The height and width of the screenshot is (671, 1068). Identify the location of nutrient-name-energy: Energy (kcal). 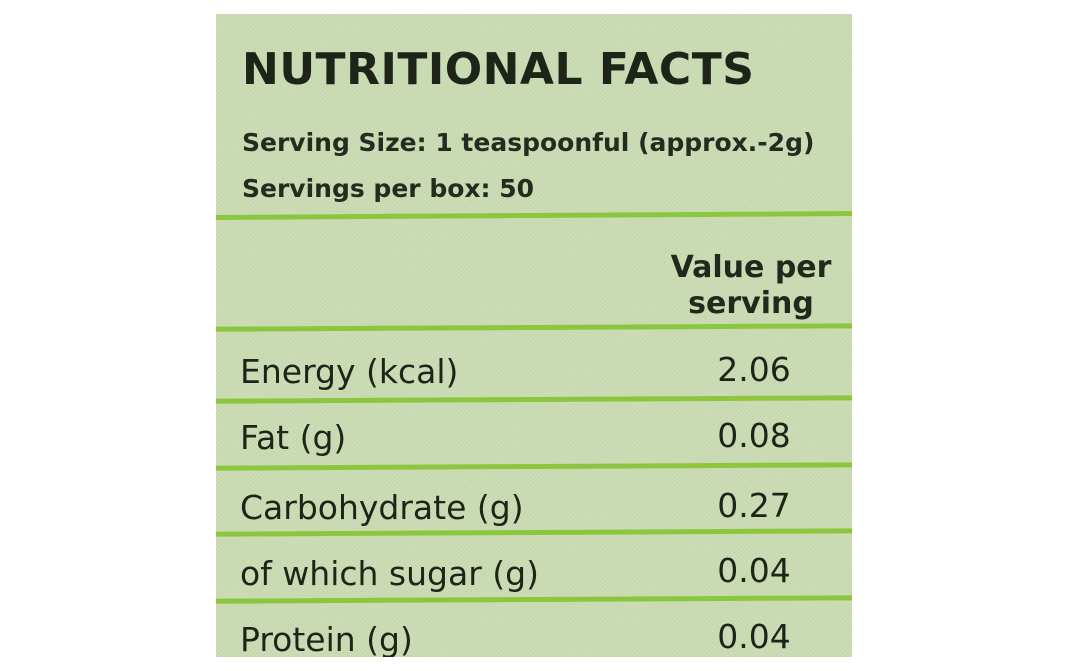
(349, 371).